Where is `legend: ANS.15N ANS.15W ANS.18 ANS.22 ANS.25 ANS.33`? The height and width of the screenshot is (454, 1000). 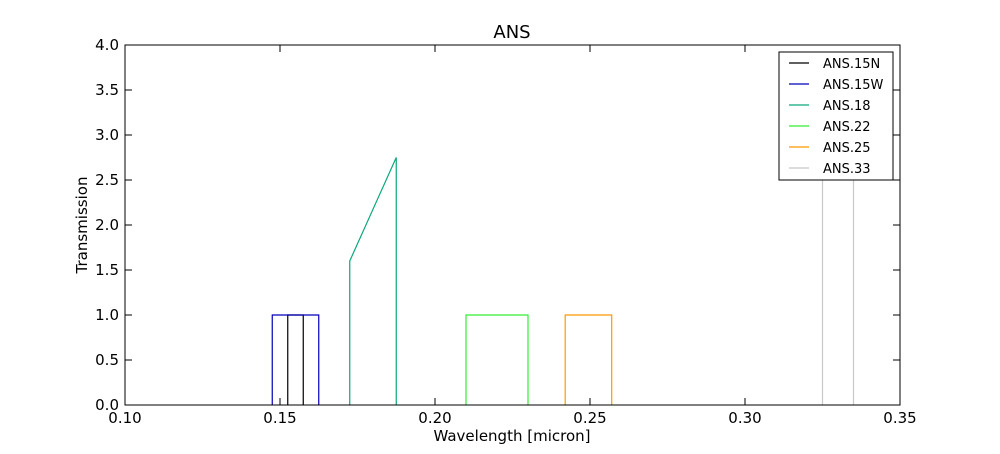 legend: ANS.15N ANS.15W ANS.18 ANS.22 ANS.25 ANS.33 is located at coordinates (836, 116).